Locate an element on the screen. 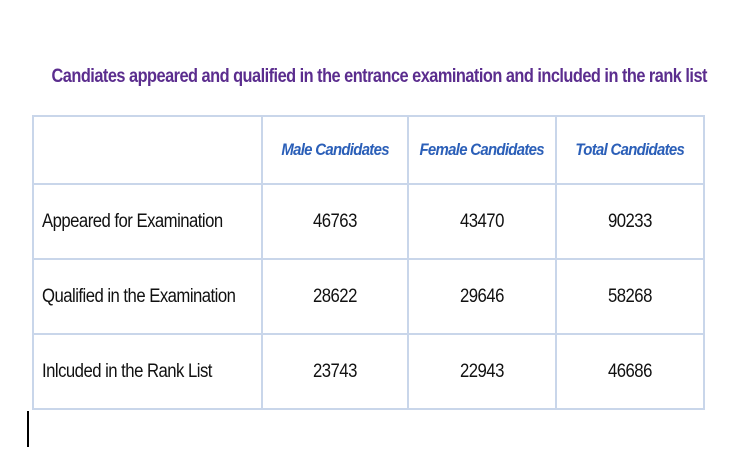 The height and width of the screenshot is (453, 750). row-label-cell: Appeared for Examination is located at coordinates (147, 221).